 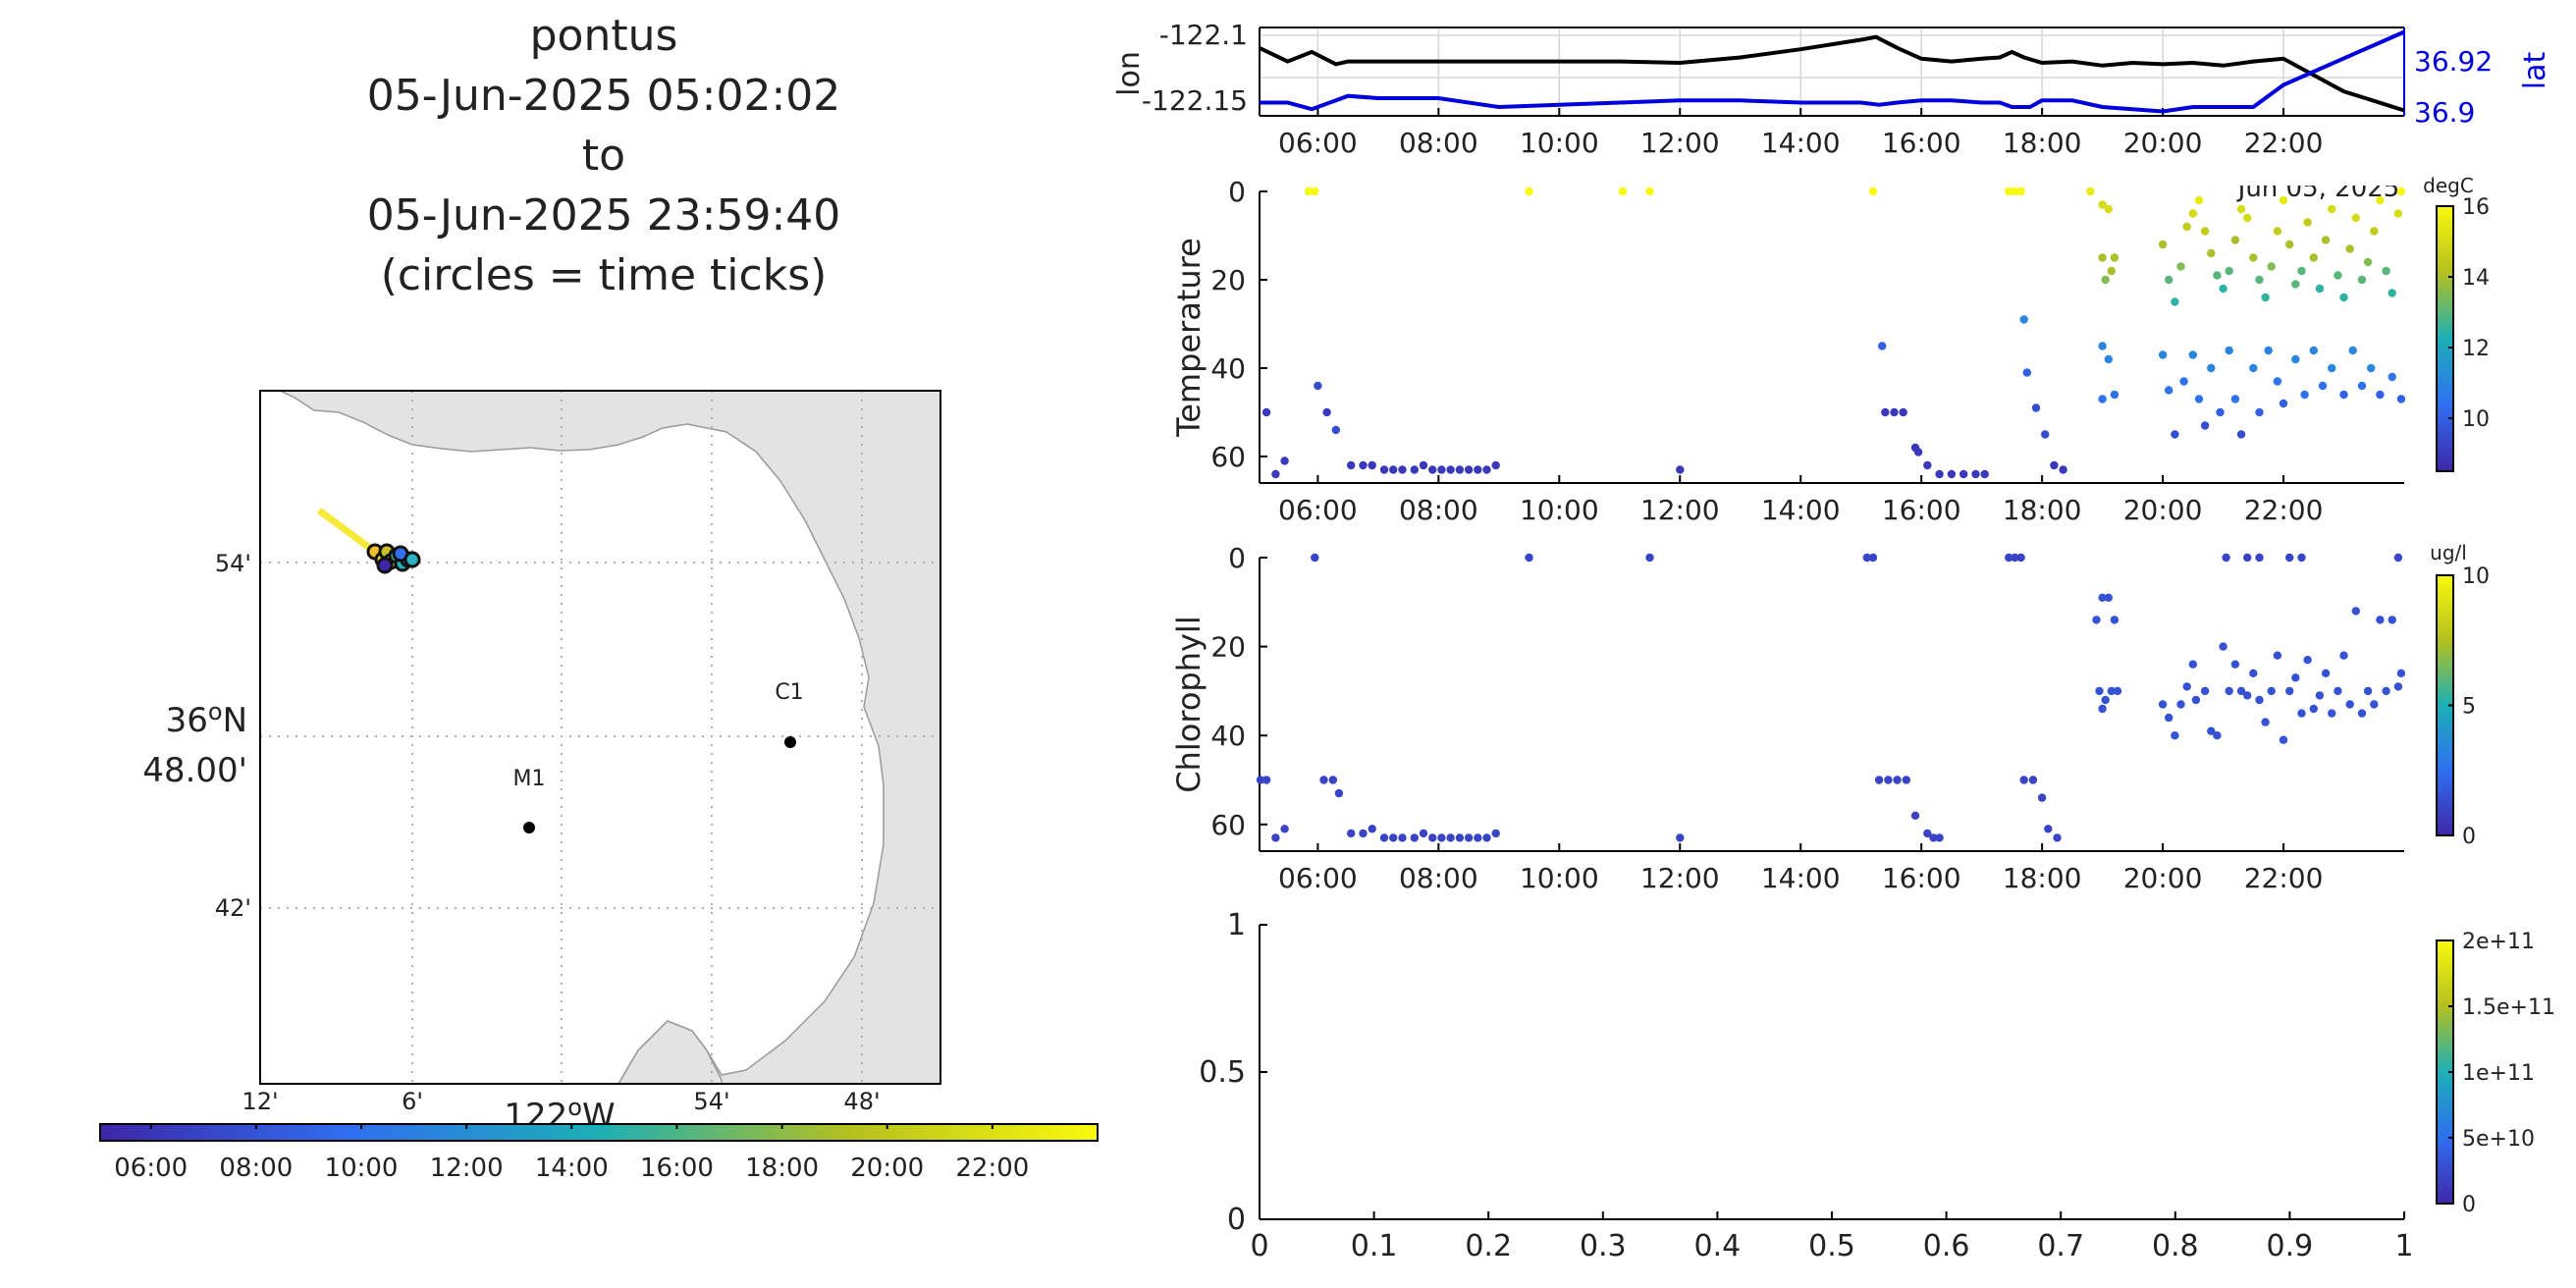 What do you see at coordinates (782, 1168) in the screenshot?
I see `colorbar-tick-label: 18:00` at bounding box center [782, 1168].